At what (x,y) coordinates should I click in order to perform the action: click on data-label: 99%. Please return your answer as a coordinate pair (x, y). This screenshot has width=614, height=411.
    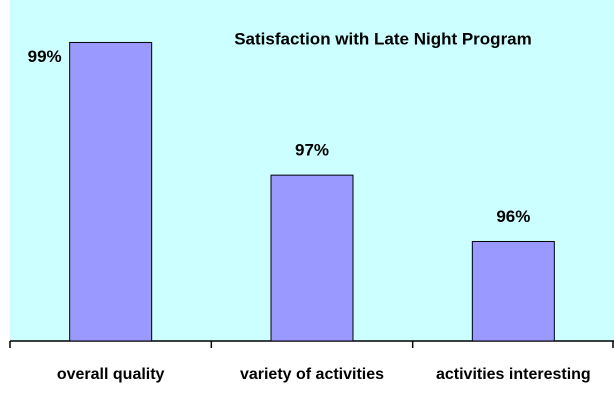
    Looking at the image, I should click on (45, 56).